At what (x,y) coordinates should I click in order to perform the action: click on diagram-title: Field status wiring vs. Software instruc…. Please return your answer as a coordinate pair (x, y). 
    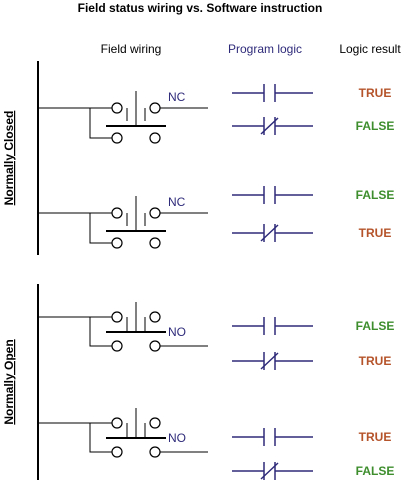
    Looking at the image, I should click on (200, 8).